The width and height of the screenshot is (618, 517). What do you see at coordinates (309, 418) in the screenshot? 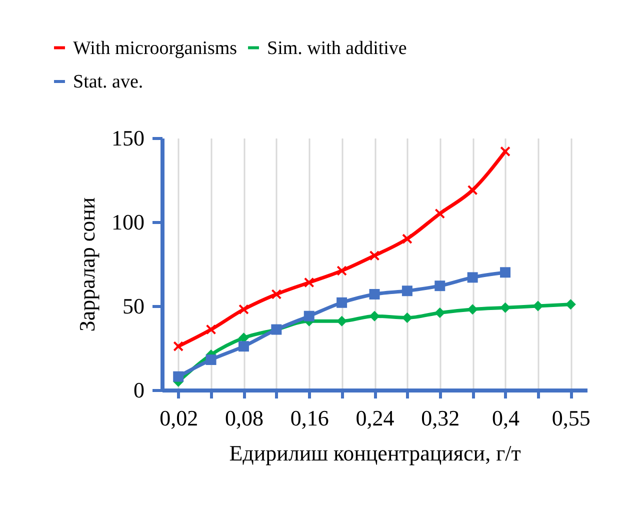
I see `x-tick-label: 0,16` at bounding box center [309, 418].